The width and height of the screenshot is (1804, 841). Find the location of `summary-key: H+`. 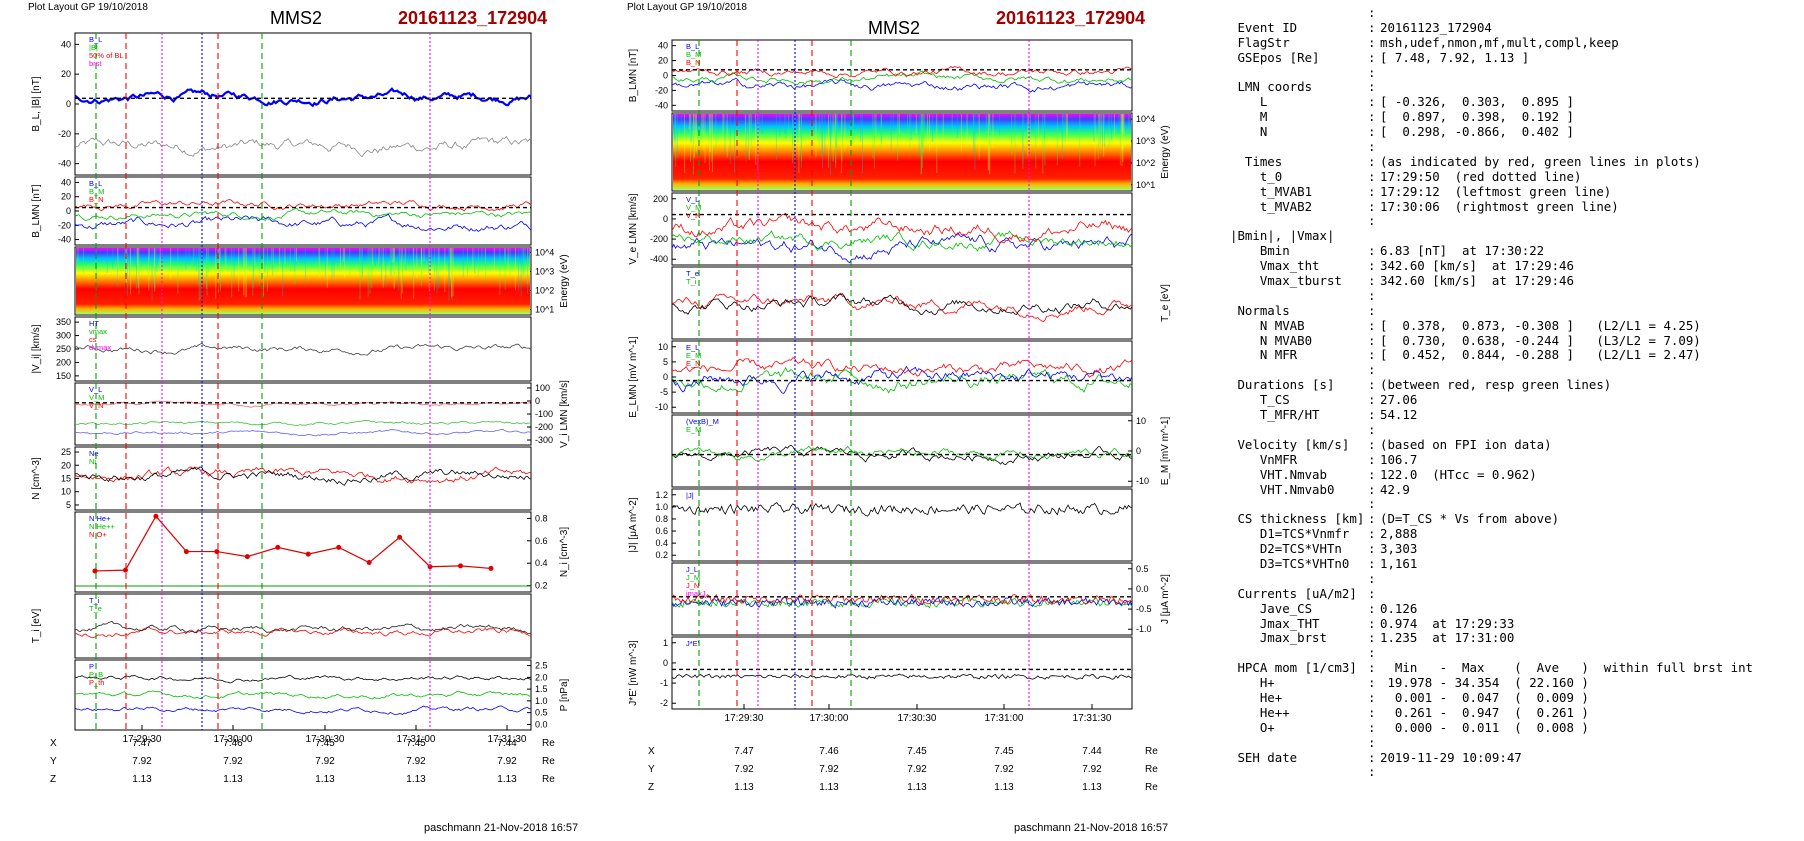

summary-key: H+ is located at coordinates (1252, 683).